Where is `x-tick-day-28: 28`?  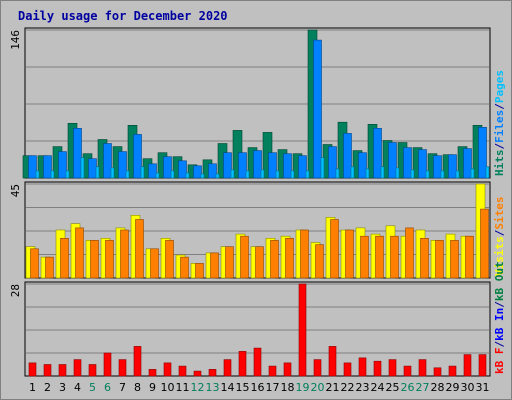 x-tick-day-28: 28 is located at coordinates (438, 387).